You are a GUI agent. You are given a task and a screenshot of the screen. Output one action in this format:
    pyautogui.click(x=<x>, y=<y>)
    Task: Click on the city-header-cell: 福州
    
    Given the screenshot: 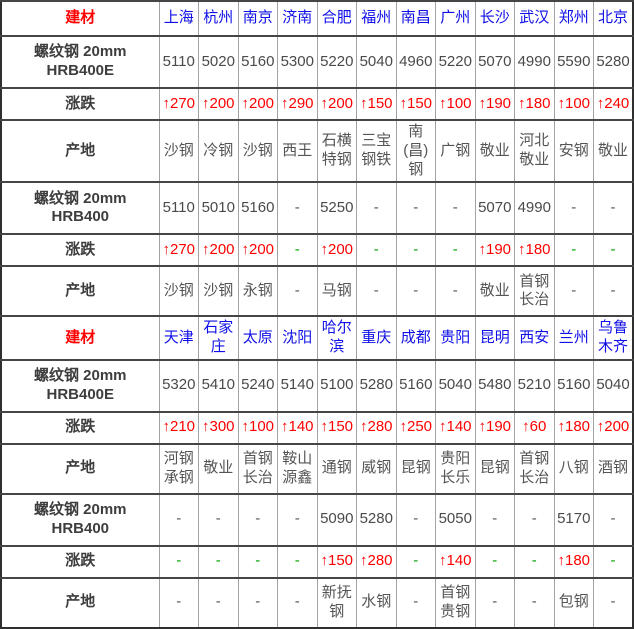 What is the action you would take?
    pyautogui.click(x=376, y=18)
    